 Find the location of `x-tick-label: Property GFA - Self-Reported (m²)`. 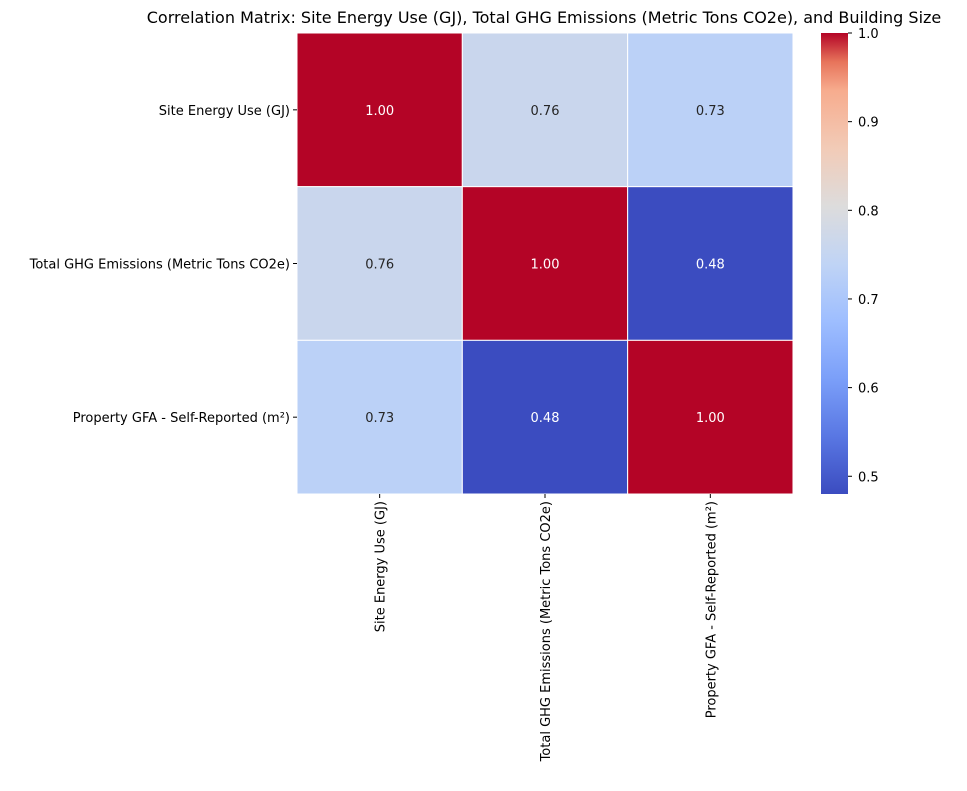

x-tick-label: Property GFA - Self-Reported (m²) is located at coordinates (711, 609).